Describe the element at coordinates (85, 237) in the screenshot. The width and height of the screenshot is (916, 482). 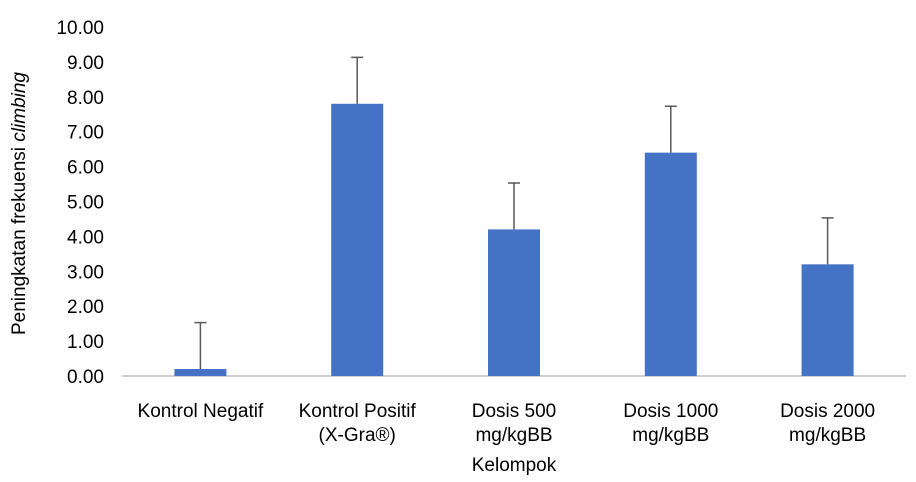
I see `y-tick-label: 4.00` at that location.